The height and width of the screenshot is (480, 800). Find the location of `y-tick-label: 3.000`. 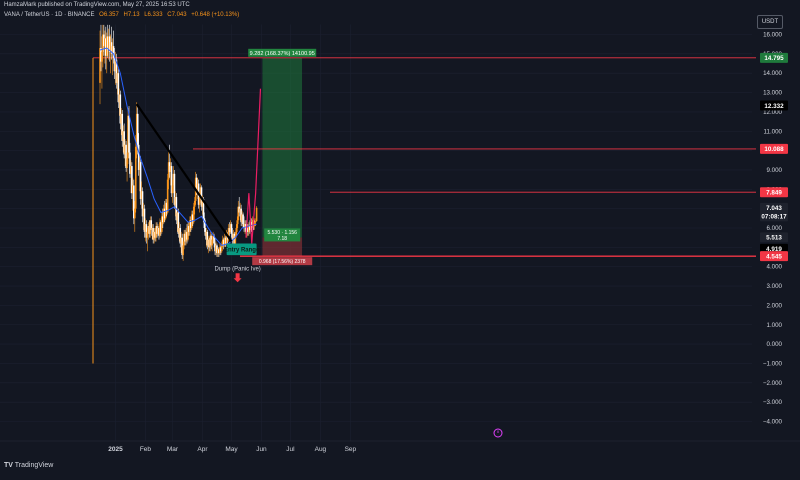

y-tick-label: 3.000 is located at coordinates (775, 286).